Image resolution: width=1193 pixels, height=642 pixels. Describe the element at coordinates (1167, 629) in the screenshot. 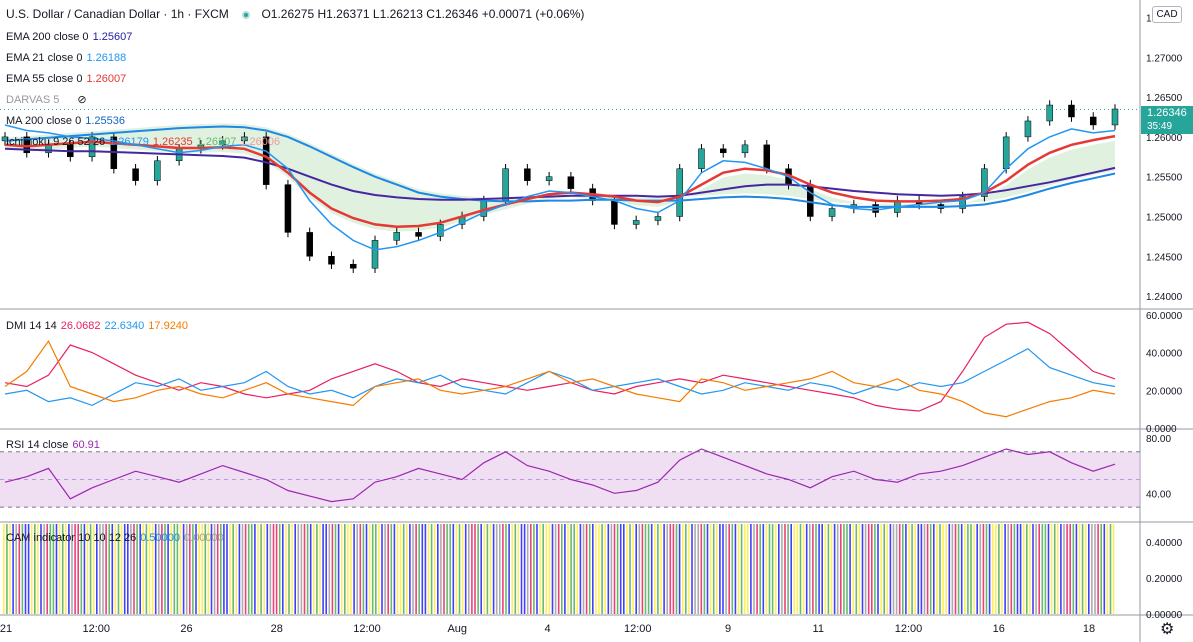

I see `settings-gear-icon: ⚙` at that location.